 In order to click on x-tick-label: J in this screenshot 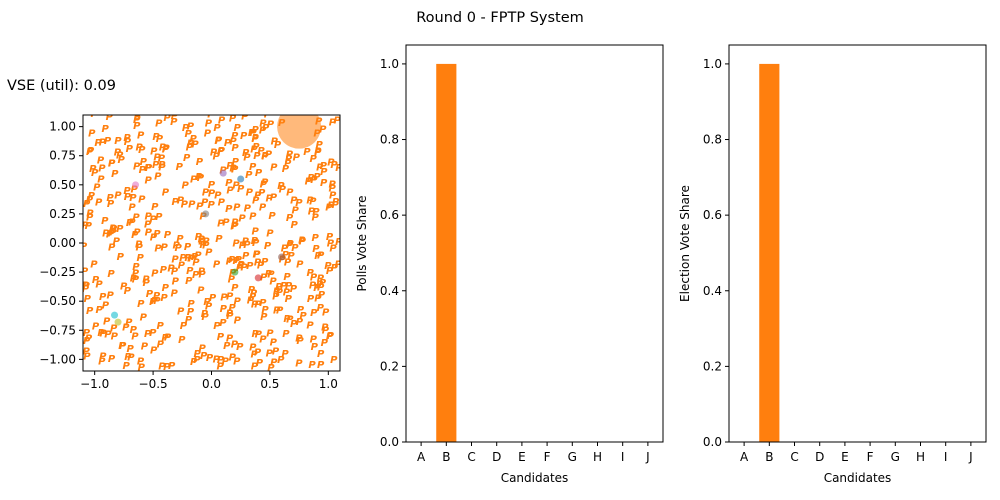, I will do `click(647, 457)`.